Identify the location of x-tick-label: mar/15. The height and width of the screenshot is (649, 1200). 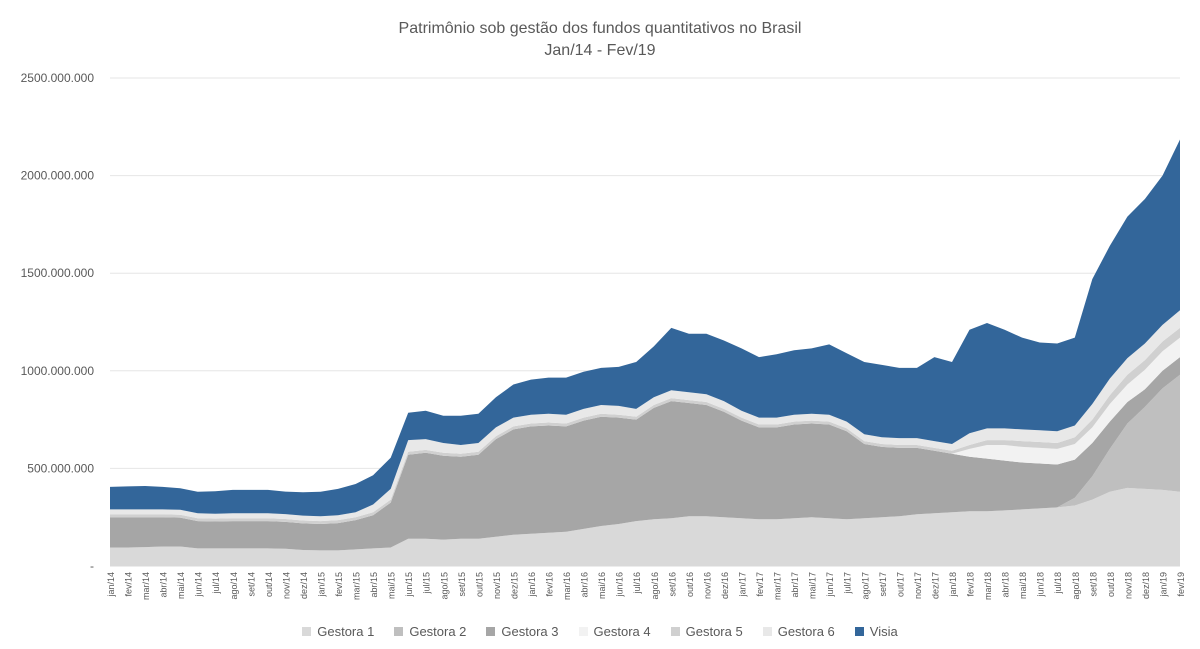
(357, 586).